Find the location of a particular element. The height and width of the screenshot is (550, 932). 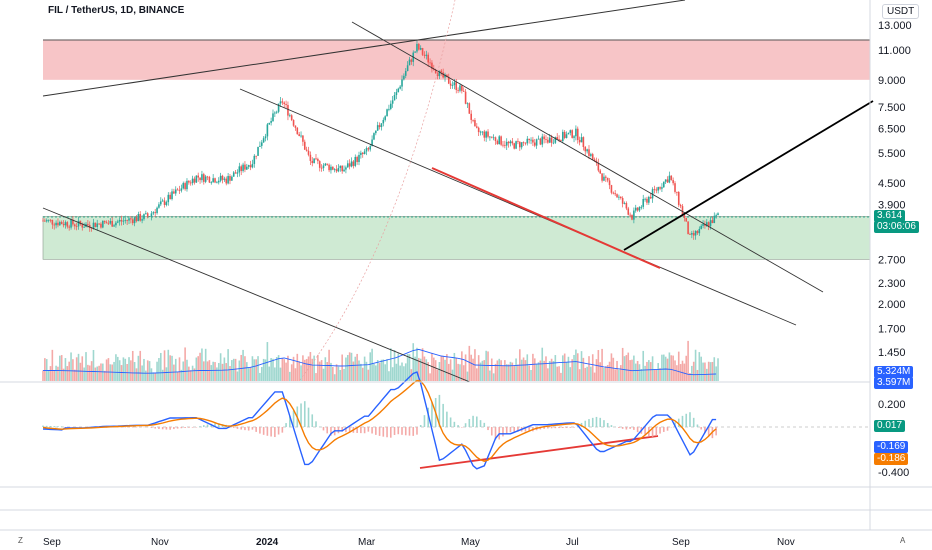

time-tick-label: Sep is located at coordinates (52, 542).